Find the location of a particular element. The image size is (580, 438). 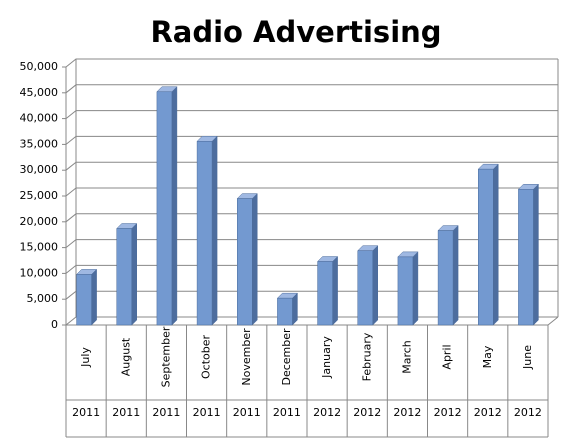

y-tick-label: 40,000 is located at coordinates (39, 118).